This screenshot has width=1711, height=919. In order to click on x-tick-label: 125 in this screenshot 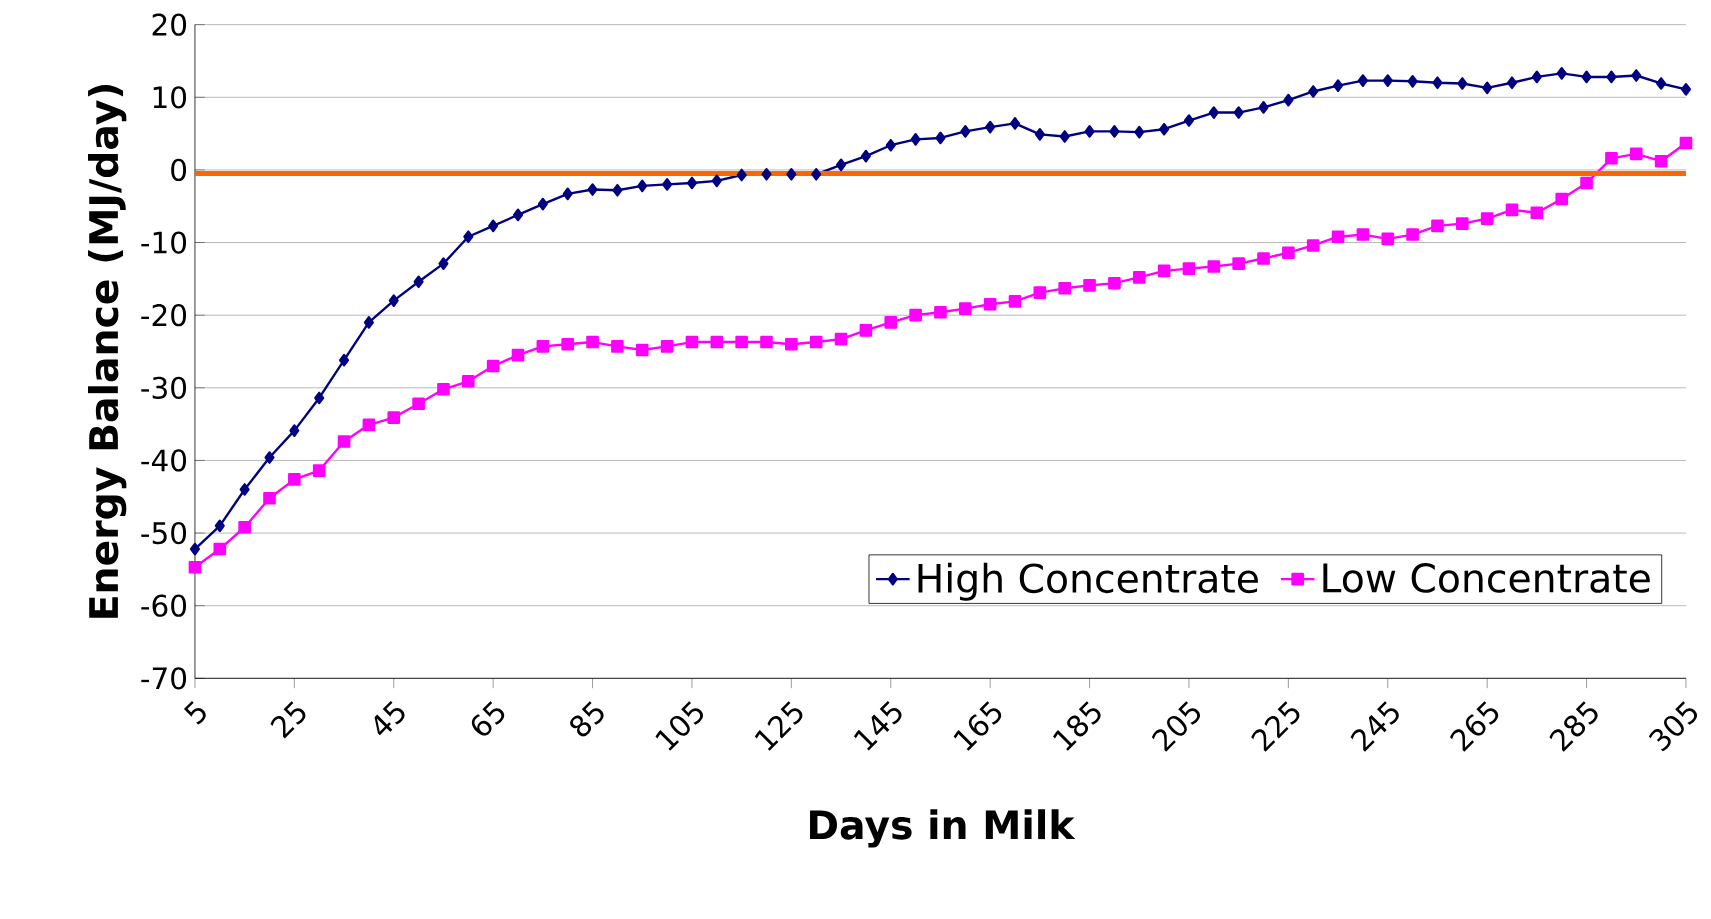, I will do `click(778, 726)`.